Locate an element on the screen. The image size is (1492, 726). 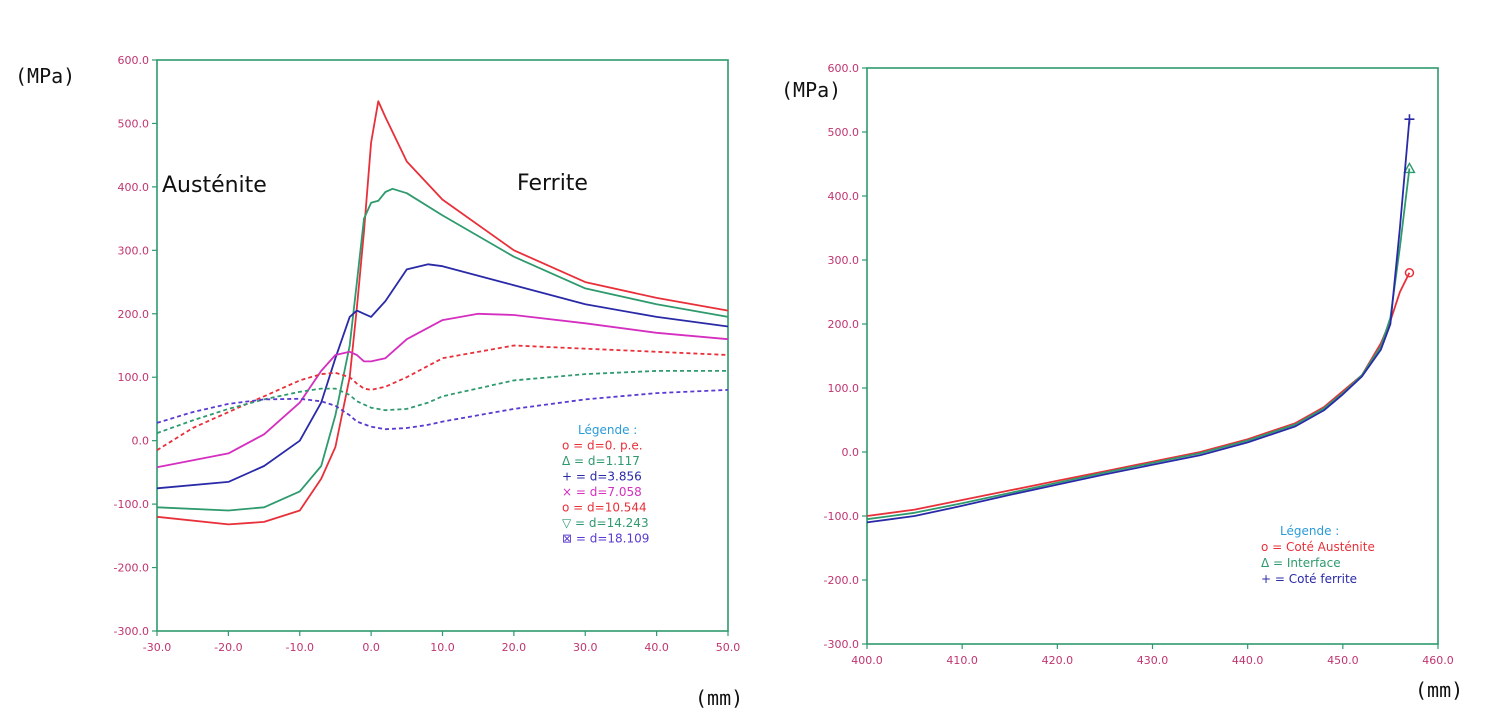
x-tick-label: 40.0 is located at coordinates (656, 647).